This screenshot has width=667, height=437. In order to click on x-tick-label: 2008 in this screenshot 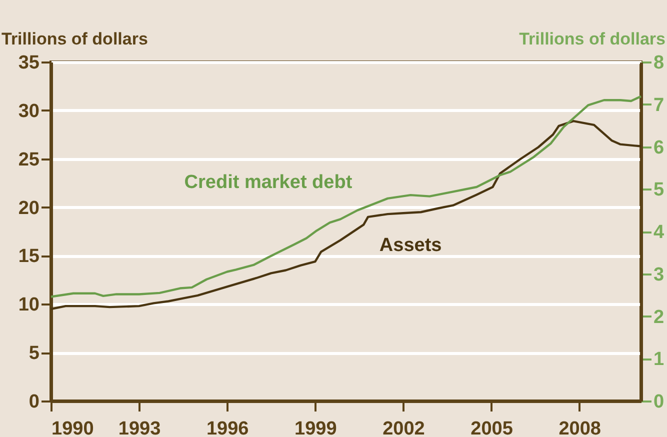, I will do `click(579, 427)`.